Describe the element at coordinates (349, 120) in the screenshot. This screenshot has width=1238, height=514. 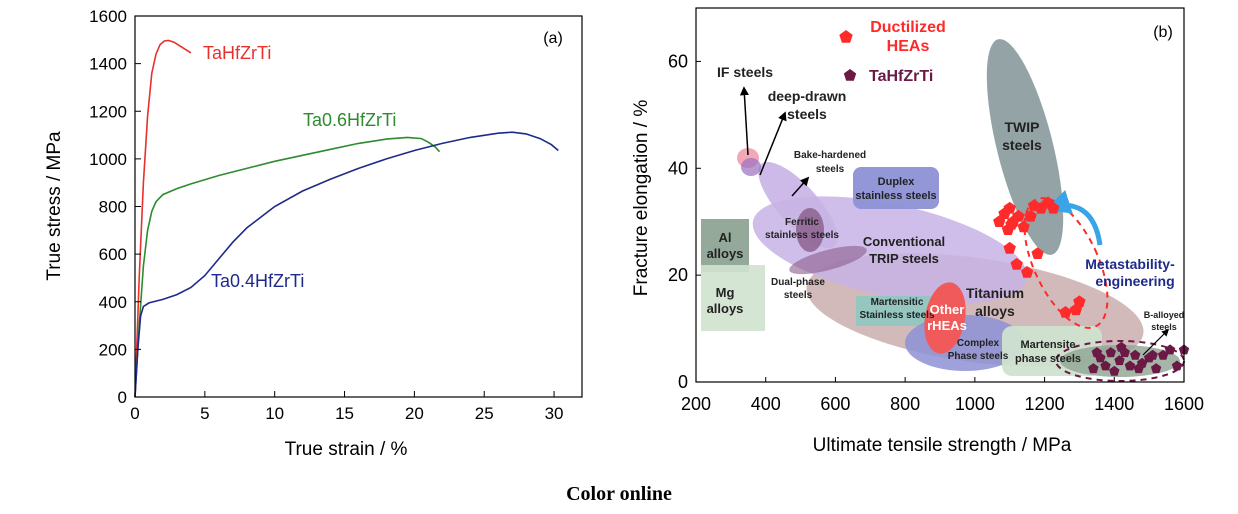
I see `series-label-ta06hfzrti: Ta0.6HfZrTi` at that location.